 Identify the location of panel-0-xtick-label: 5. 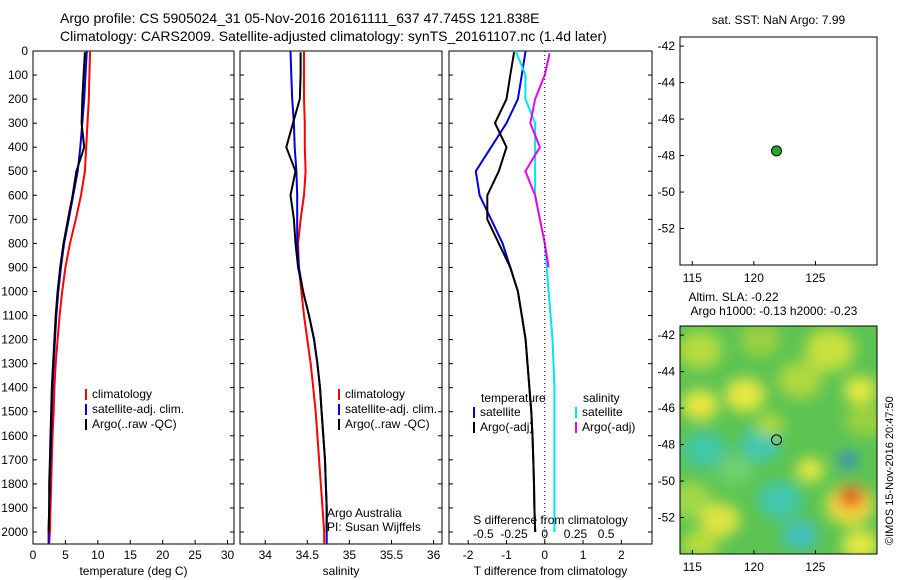
(65, 555).